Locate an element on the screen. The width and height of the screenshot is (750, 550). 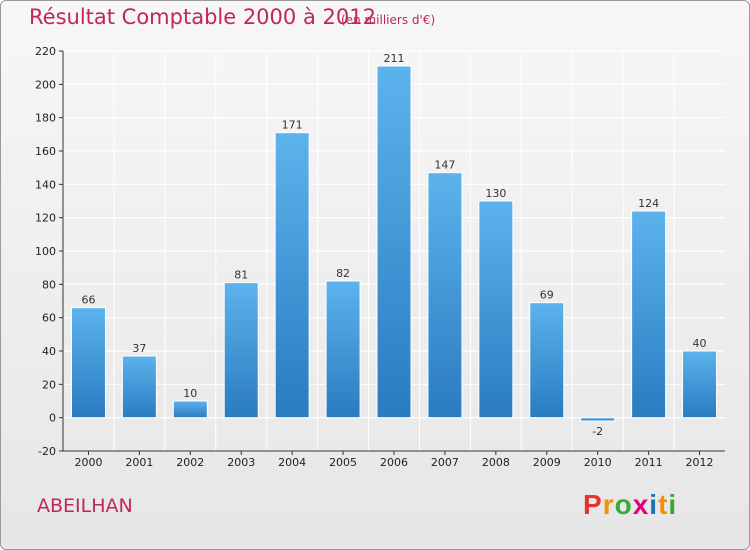
bar-2007 is located at coordinates (445, 295).